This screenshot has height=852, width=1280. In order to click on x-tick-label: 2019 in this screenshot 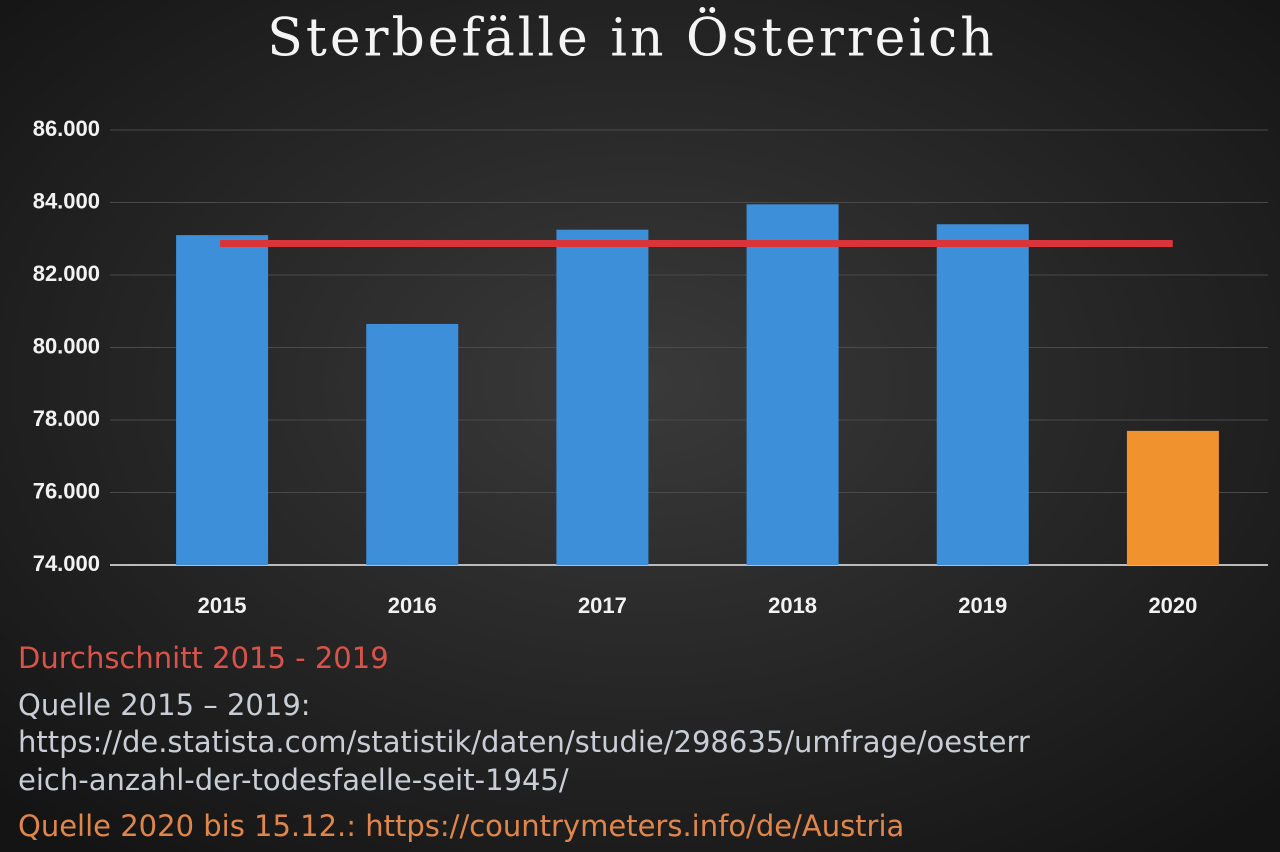, I will do `click(982, 605)`.